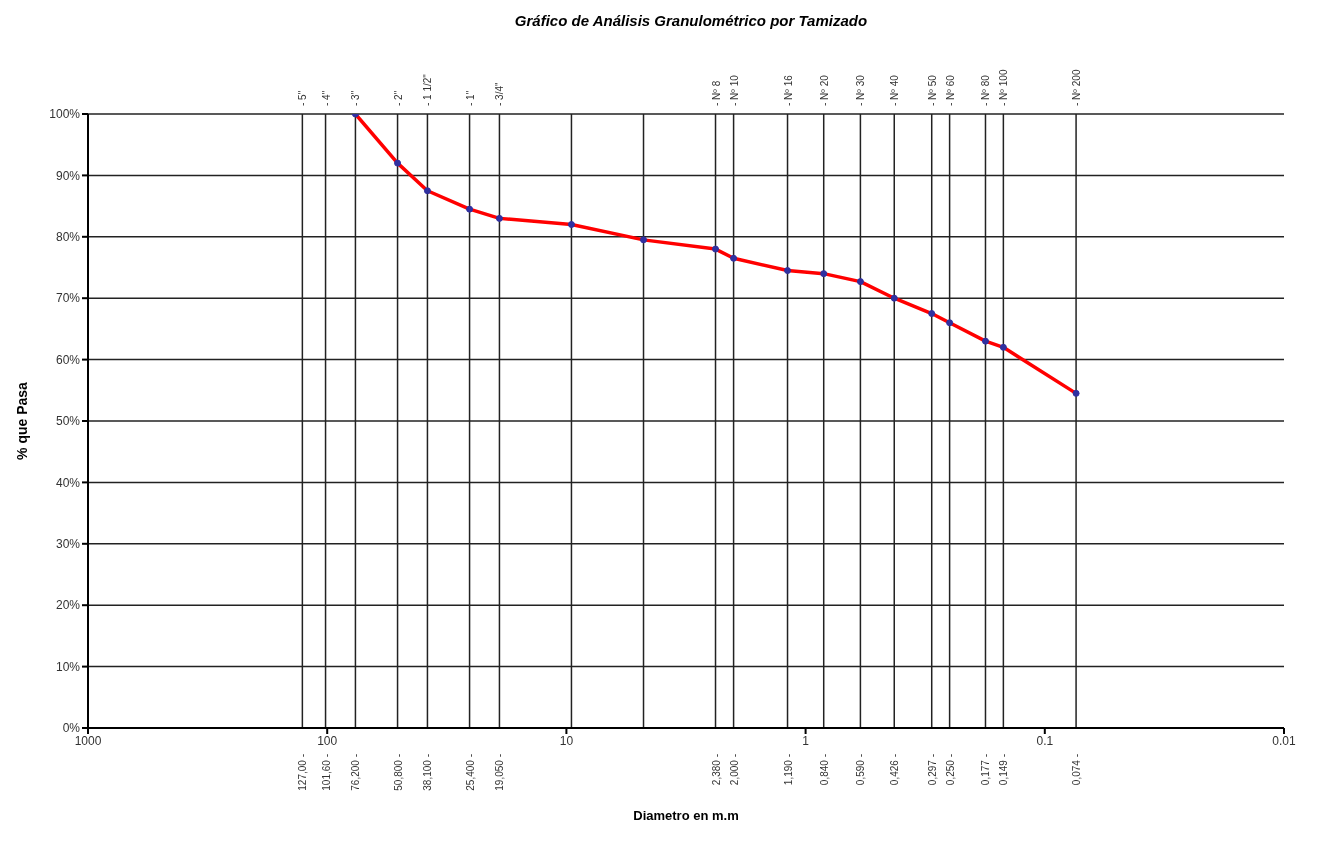  I want to click on annotation: - 5", so click(303, 98).